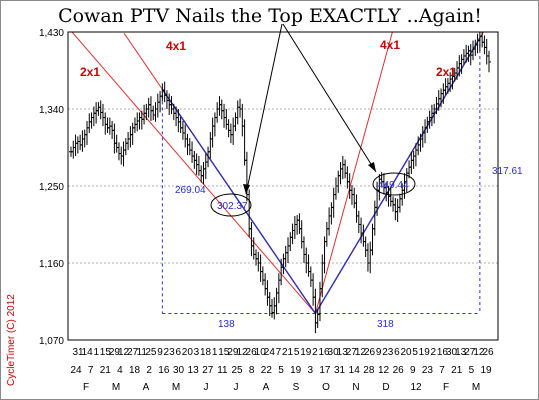 The width and height of the screenshot is (539, 400). I want to click on x-tick-label-row2: 13, so click(194, 370).